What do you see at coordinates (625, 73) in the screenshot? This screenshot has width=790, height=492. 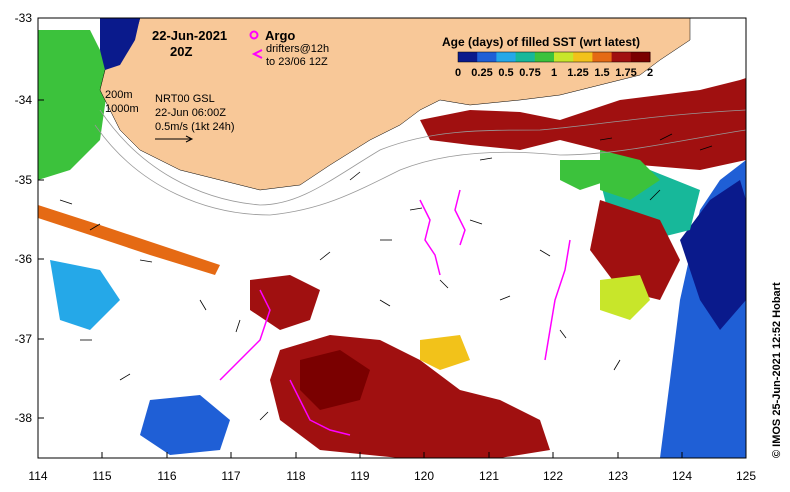 I see `legend-tick-label: 1.75` at bounding box center [625, 73].